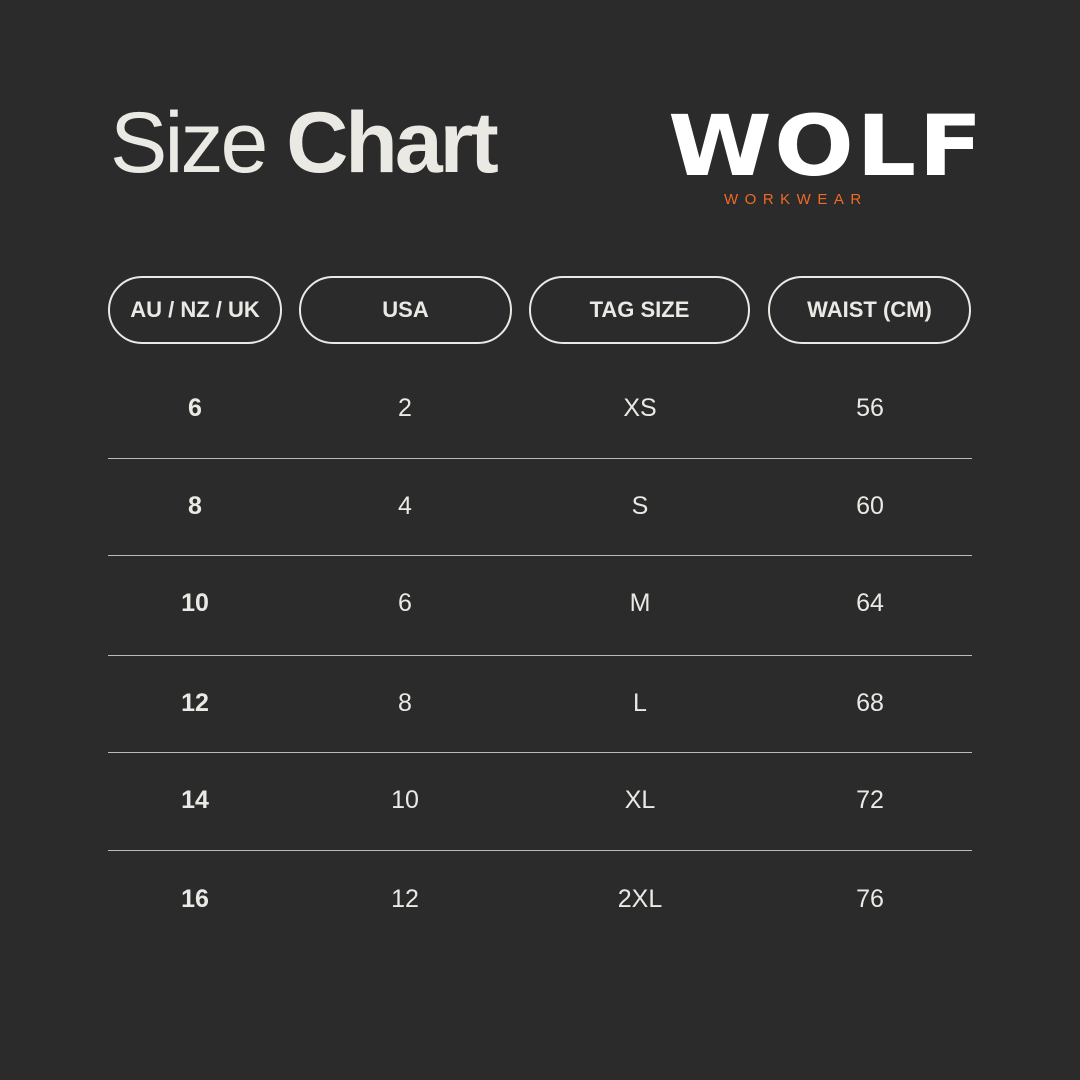  What do you see at coordinates (405, 506) in the screenshot?
I see `table-cell: 4` at bounding box center [405, 506].